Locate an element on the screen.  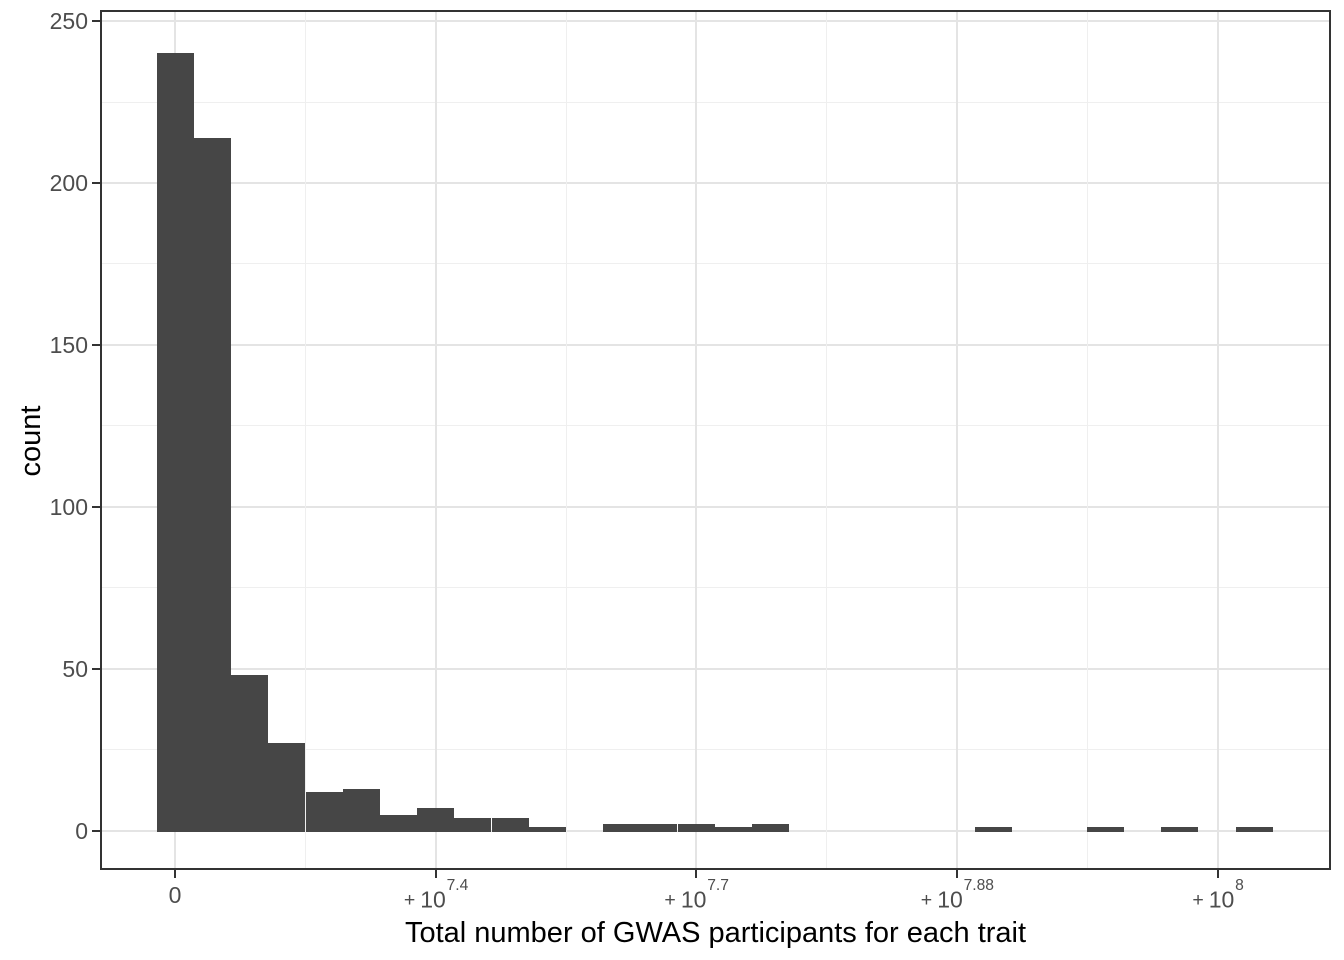
y-tick-label: 0 is located at coordinates (81, 830).